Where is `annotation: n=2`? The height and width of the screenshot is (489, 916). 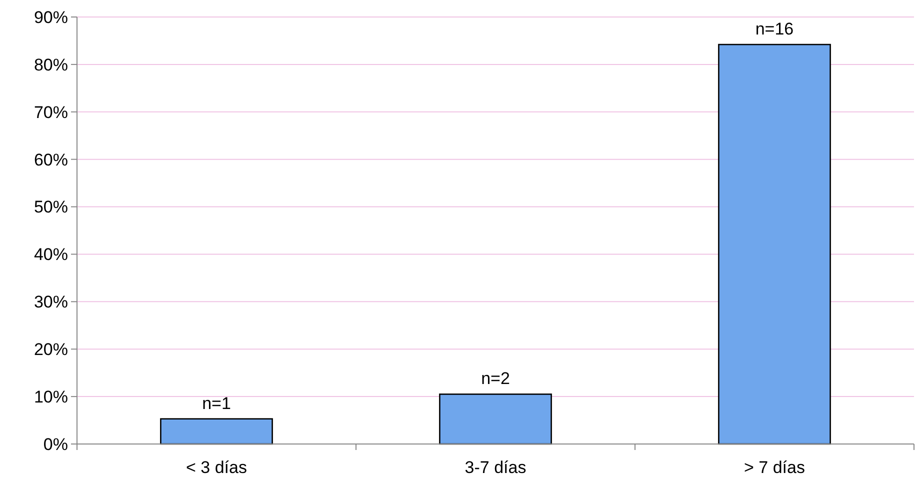
annotation: n=2 is located at coordinates (495, 378).